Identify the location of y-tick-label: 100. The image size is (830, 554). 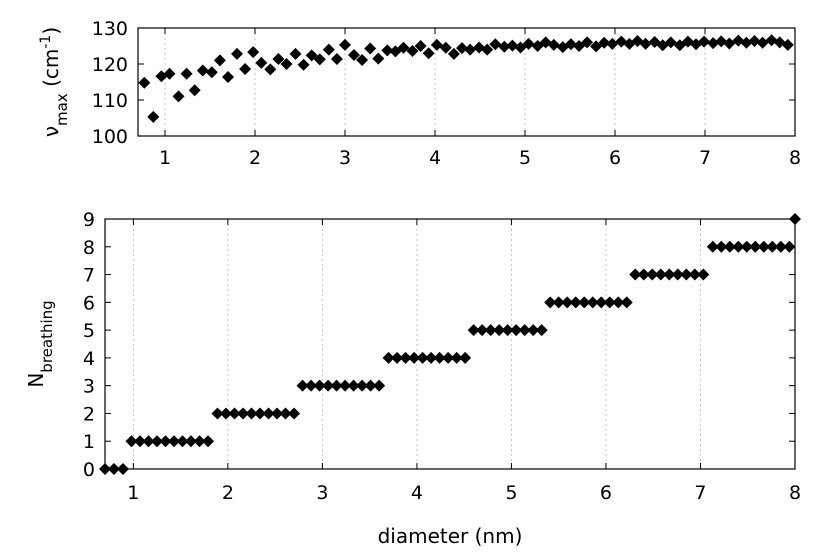
(110, 137).